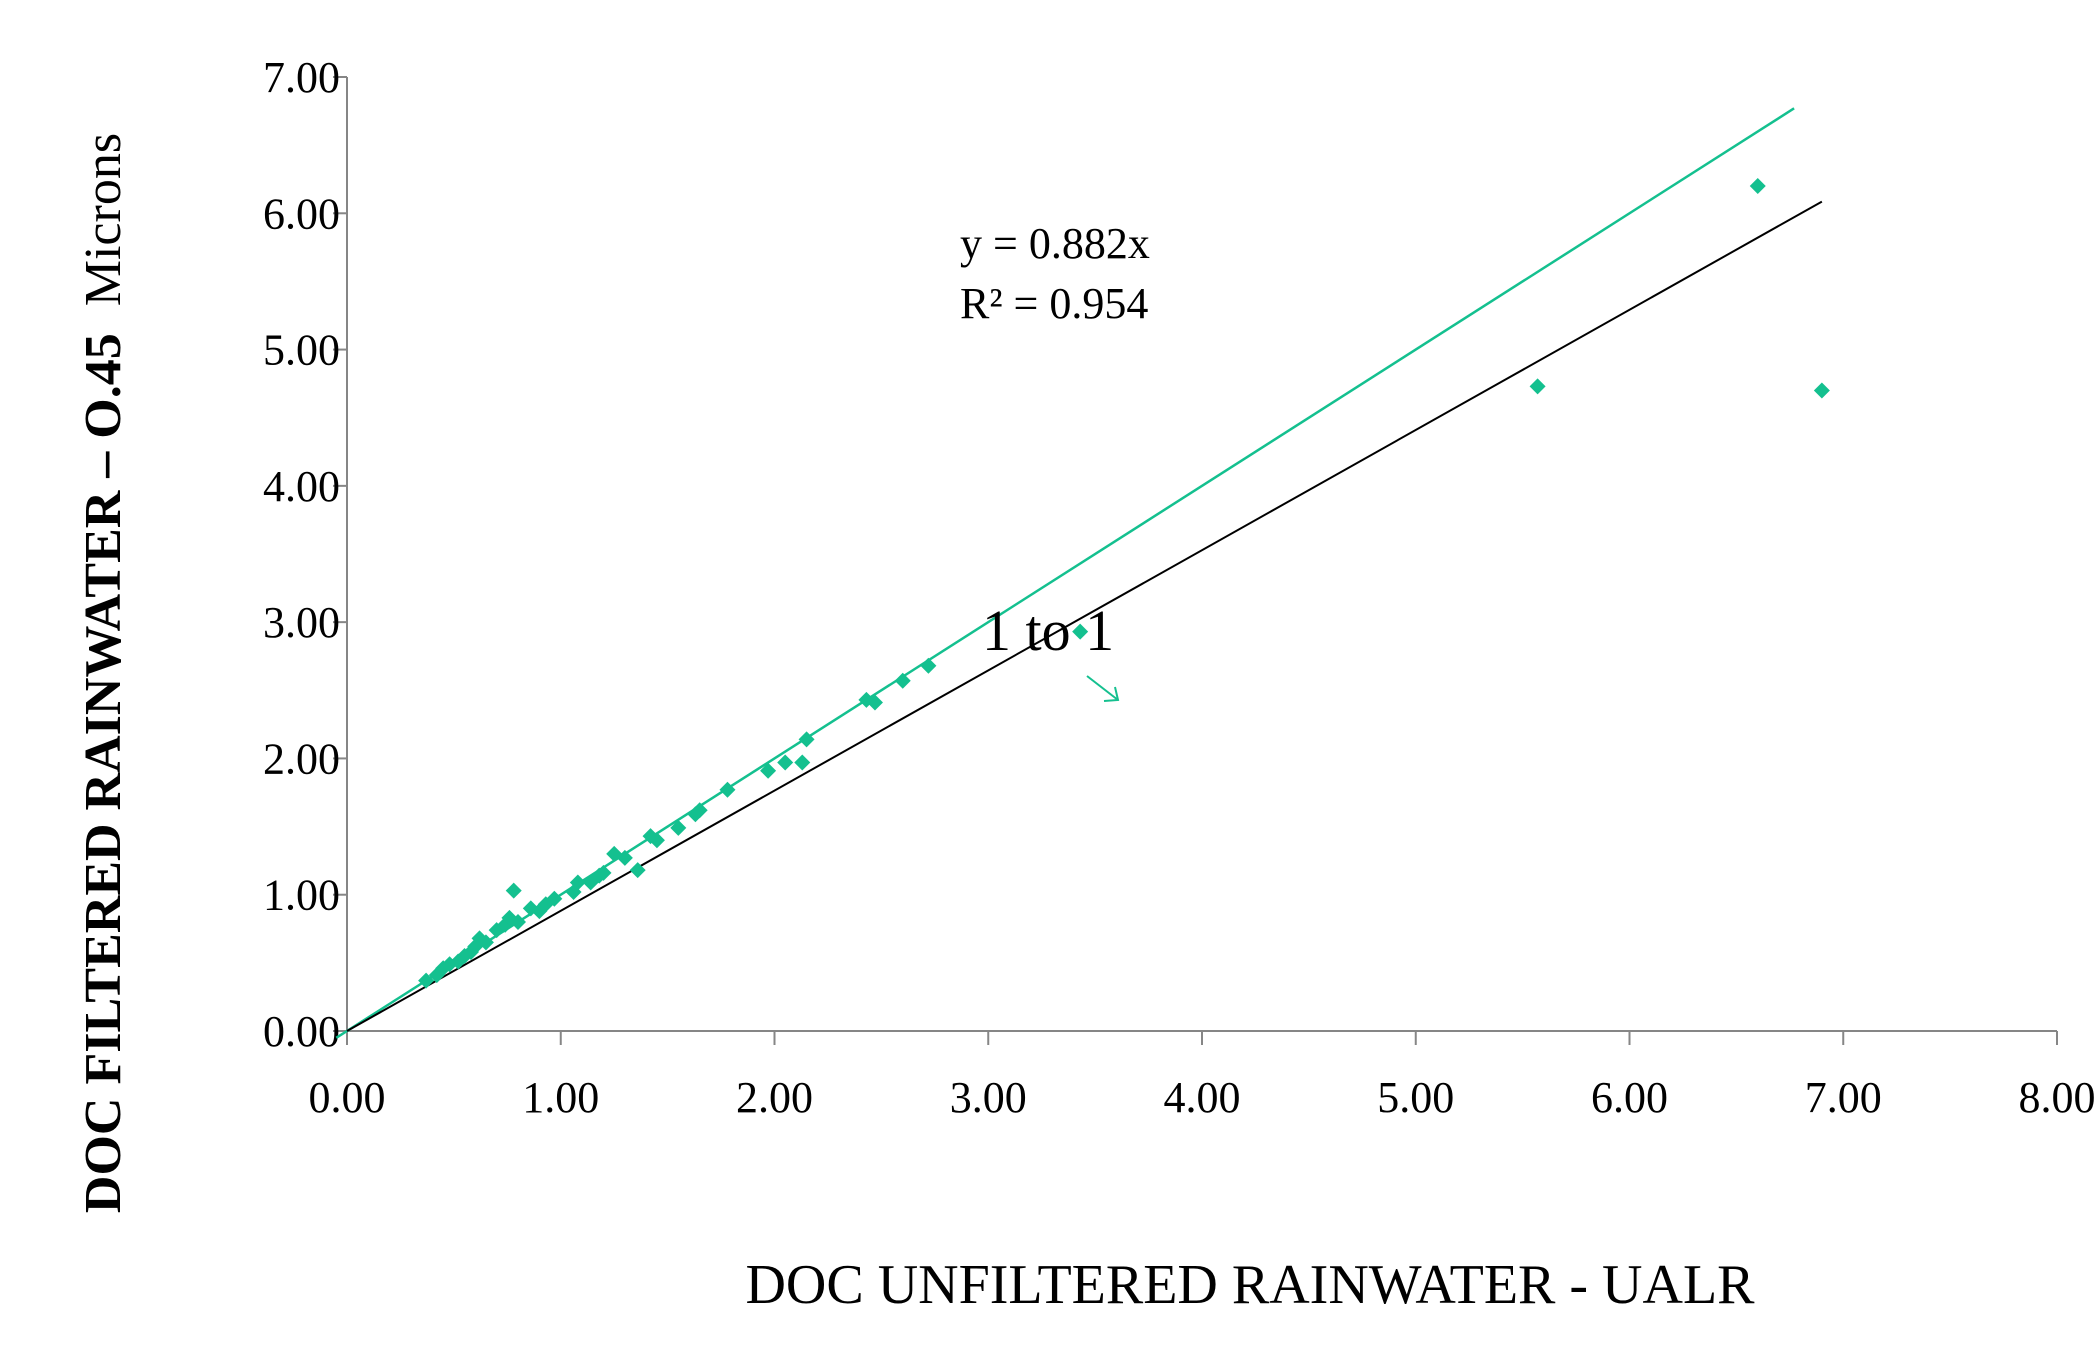  Describe the element at coordinates (2057, 1097) in the screenshot. I see `x-tick-label: 8.00` at that location.